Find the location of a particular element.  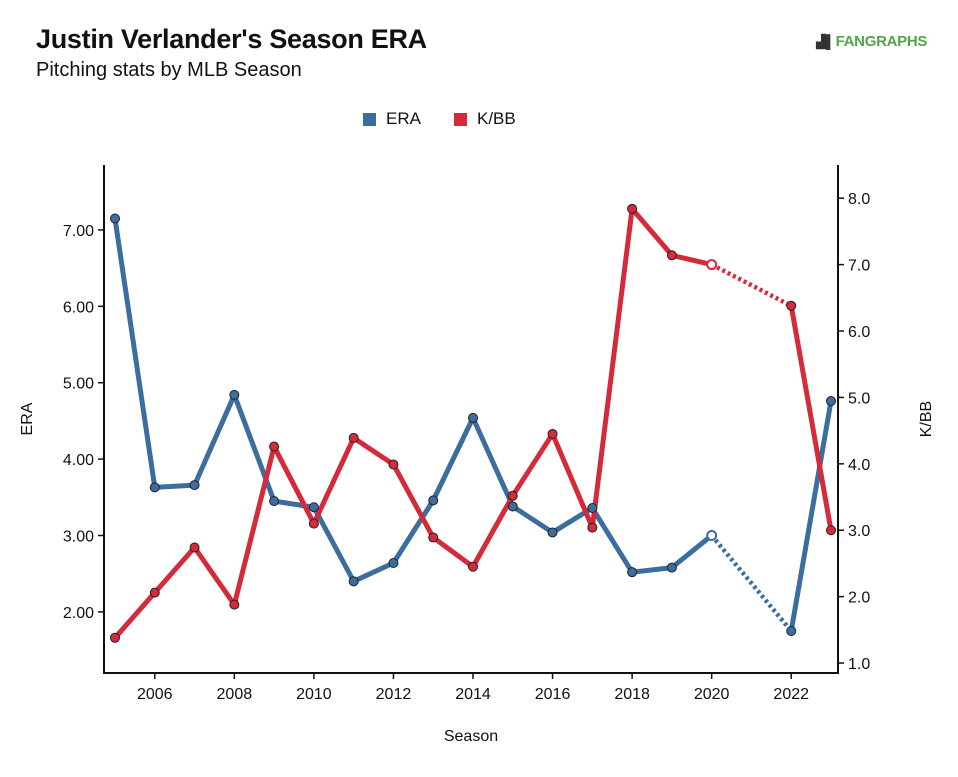

x-tick-label: 2020 is located at coordinates (712, 694).